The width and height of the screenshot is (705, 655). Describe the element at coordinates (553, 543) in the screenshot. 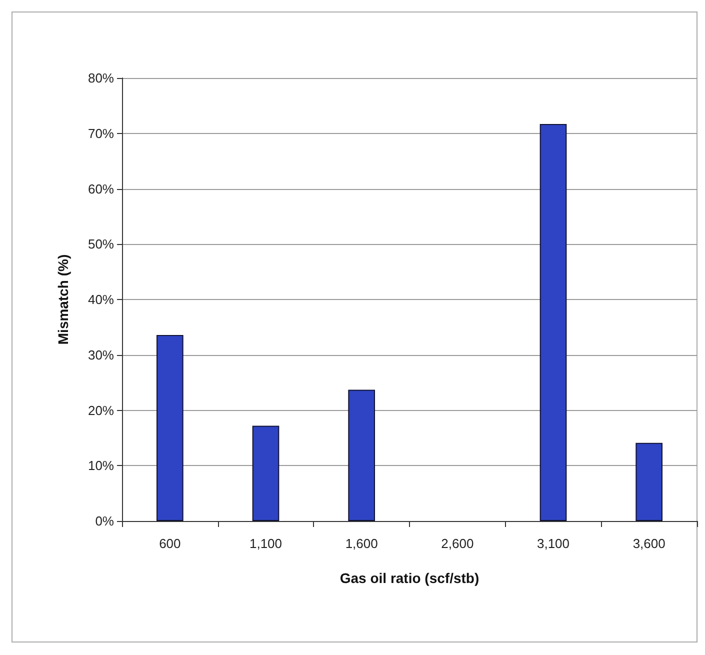

I see `x-tick-label: 3,100` at that location.